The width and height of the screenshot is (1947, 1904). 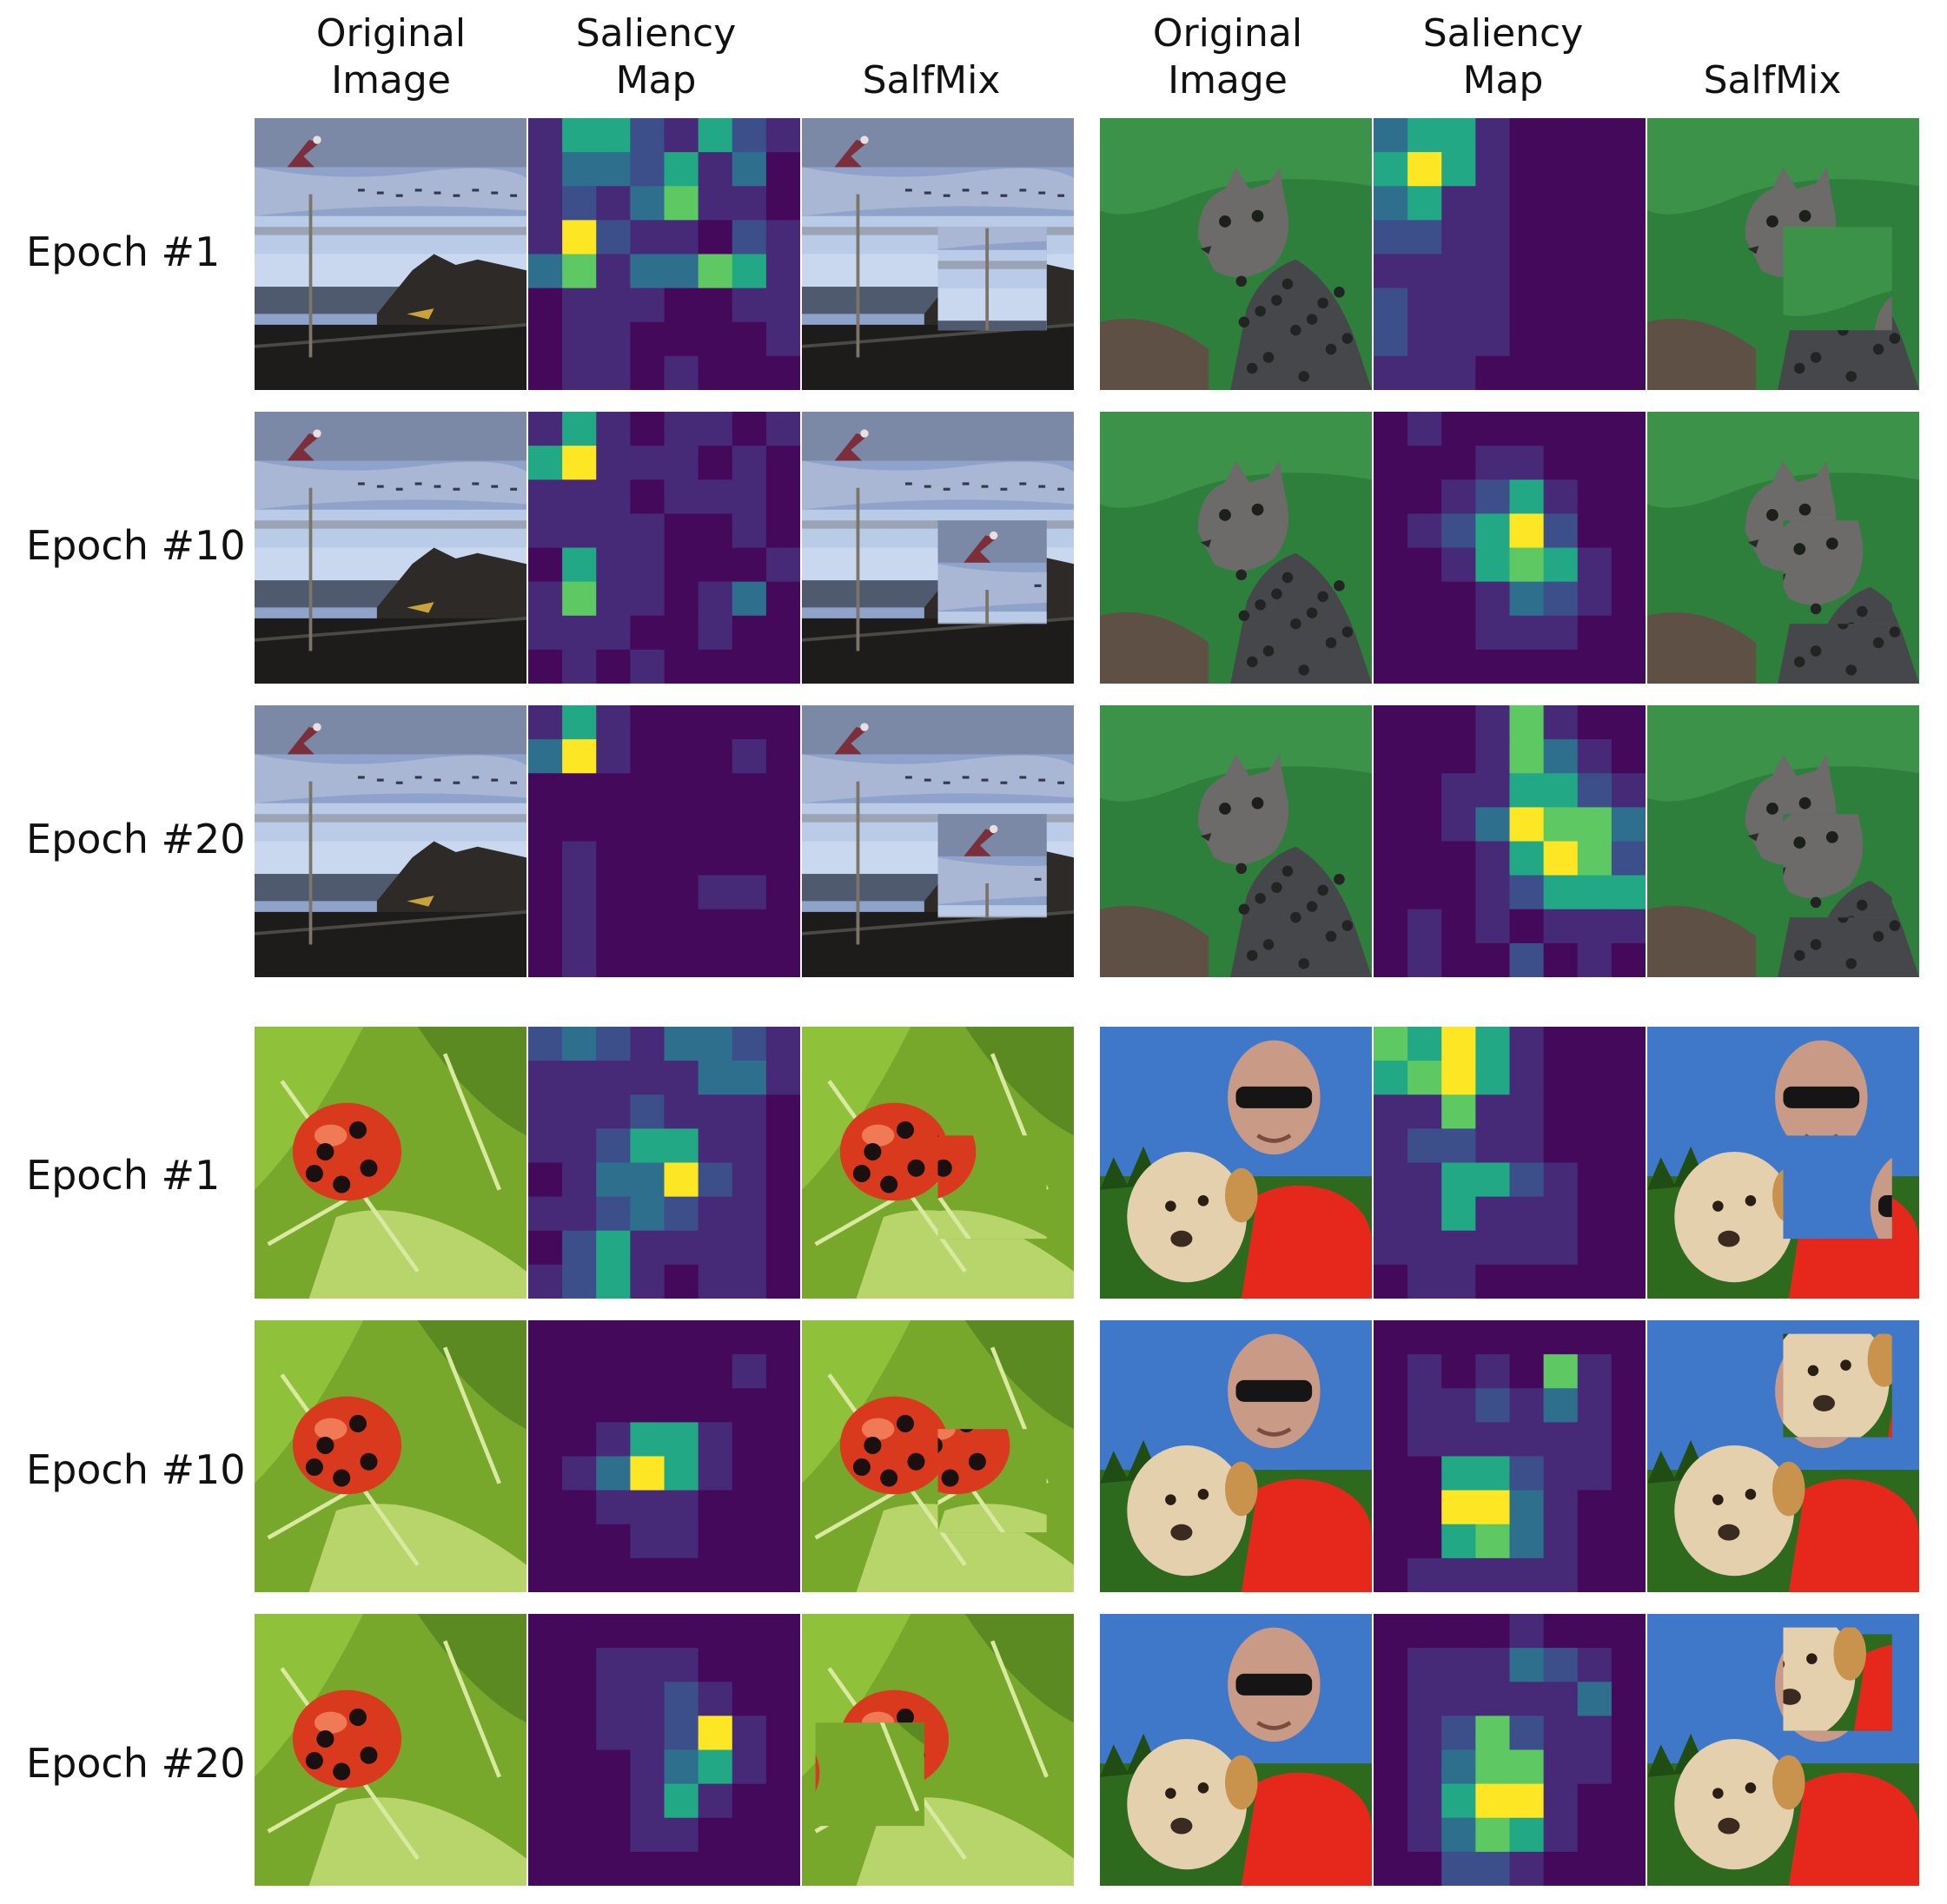 I want to click on row-label-top-epoch-1: Epoch #1, so click(x=123, y=251).